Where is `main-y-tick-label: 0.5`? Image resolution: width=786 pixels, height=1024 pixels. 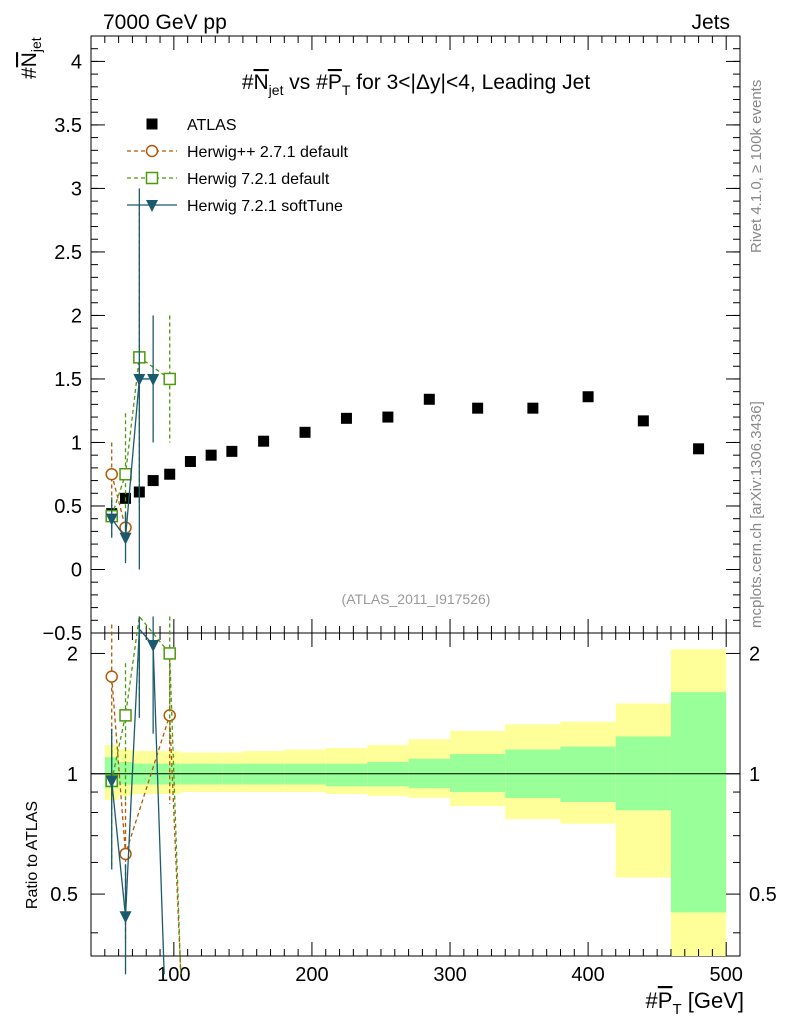
main-y-tick-label: 0.5 is located at coordinates (68, 507).